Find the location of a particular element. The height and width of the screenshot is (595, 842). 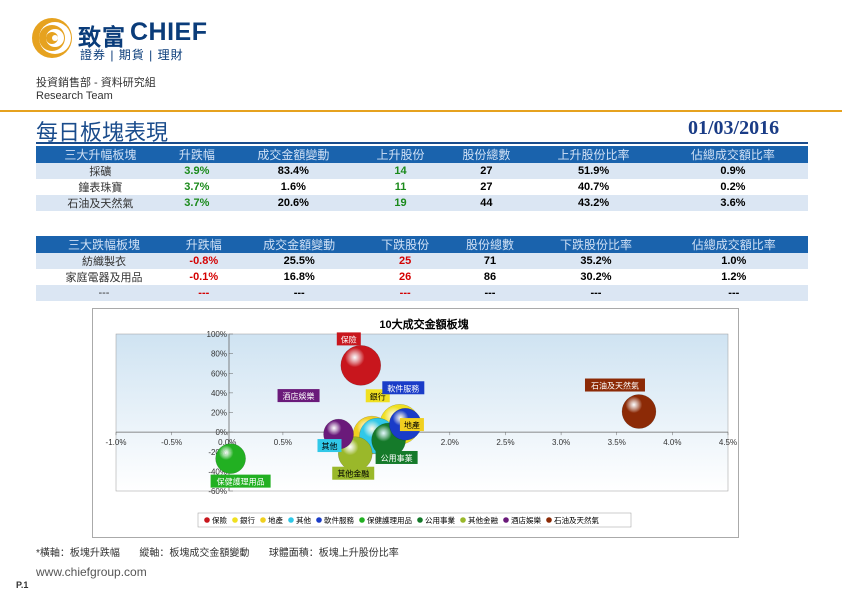

brand-name-en: CHIEF is located at coordinates (169, 32).